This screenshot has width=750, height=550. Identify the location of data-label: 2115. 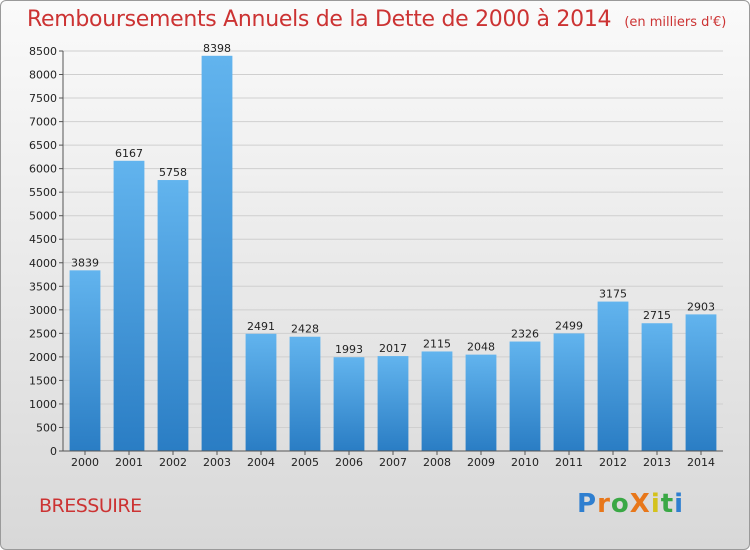
(437, 343).